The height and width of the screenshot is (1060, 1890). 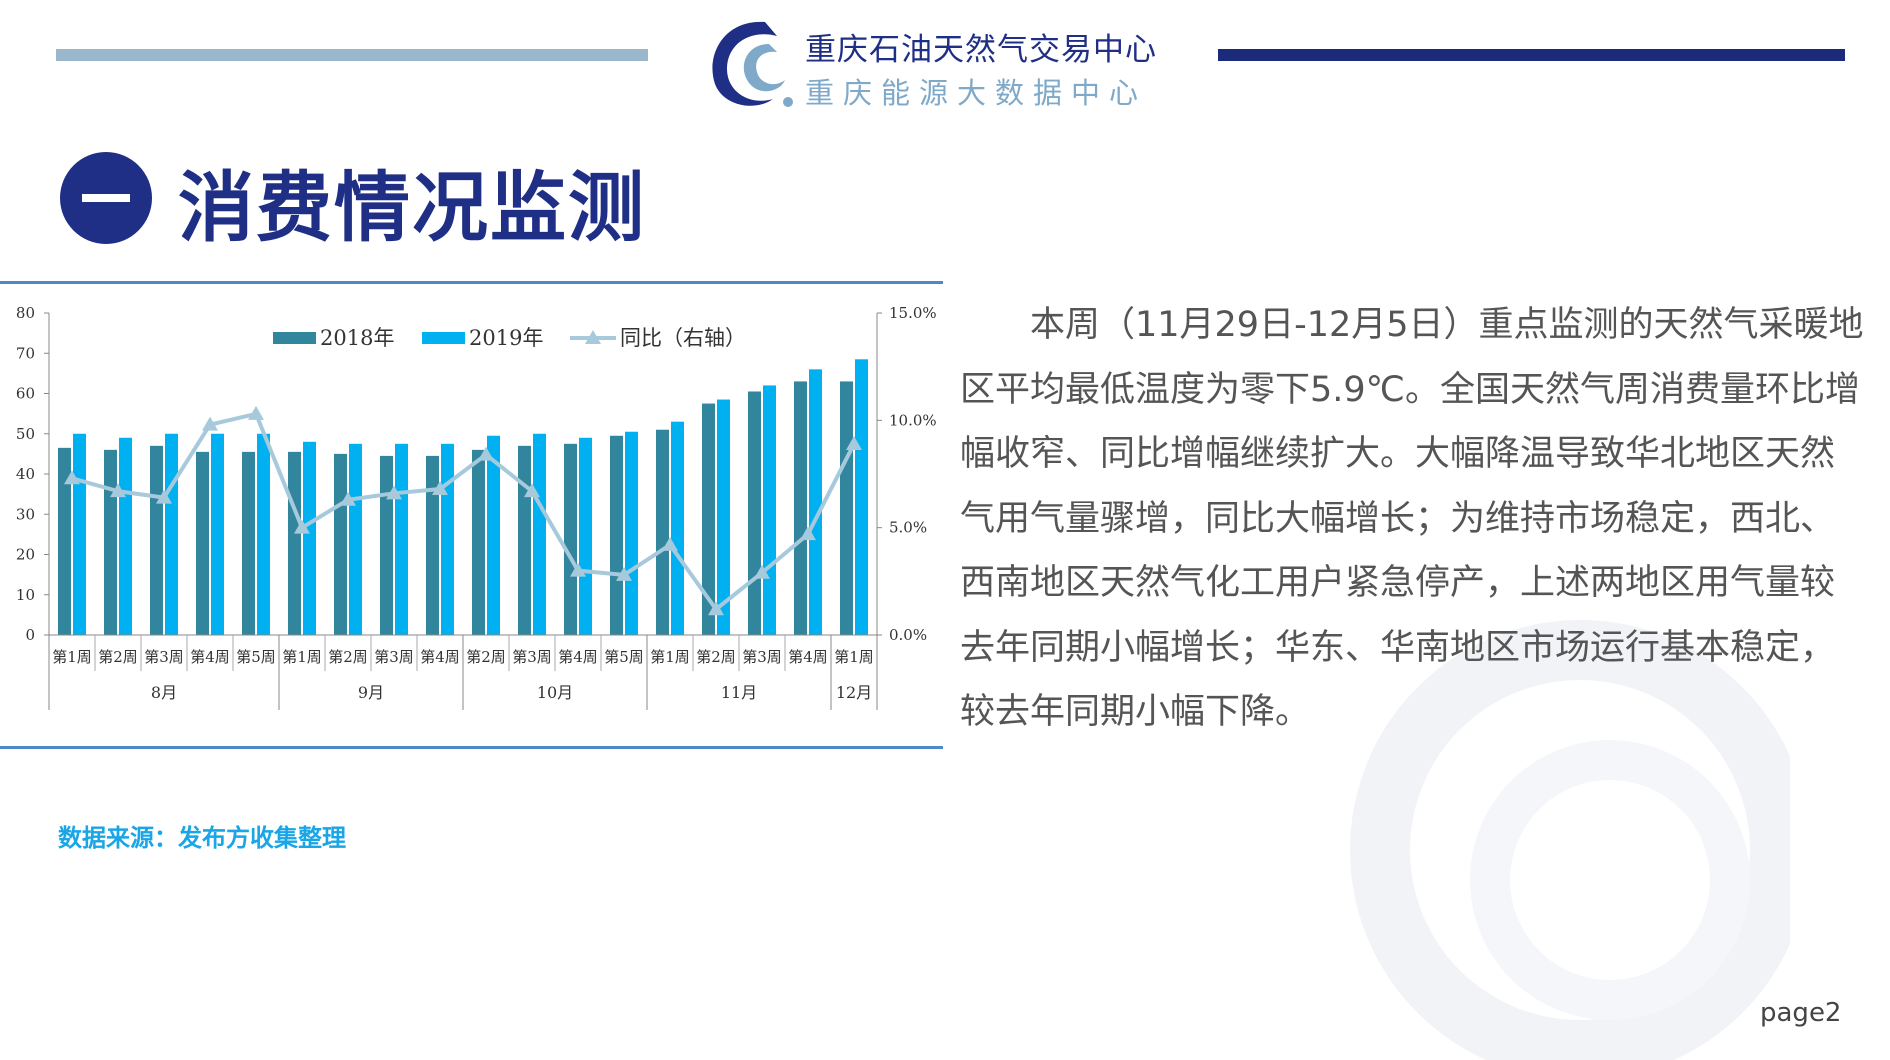 What do you see at coordinates (752, 64) in the screenshot?
I see `logo-swirl-icon` at bounding box center [752, 64].